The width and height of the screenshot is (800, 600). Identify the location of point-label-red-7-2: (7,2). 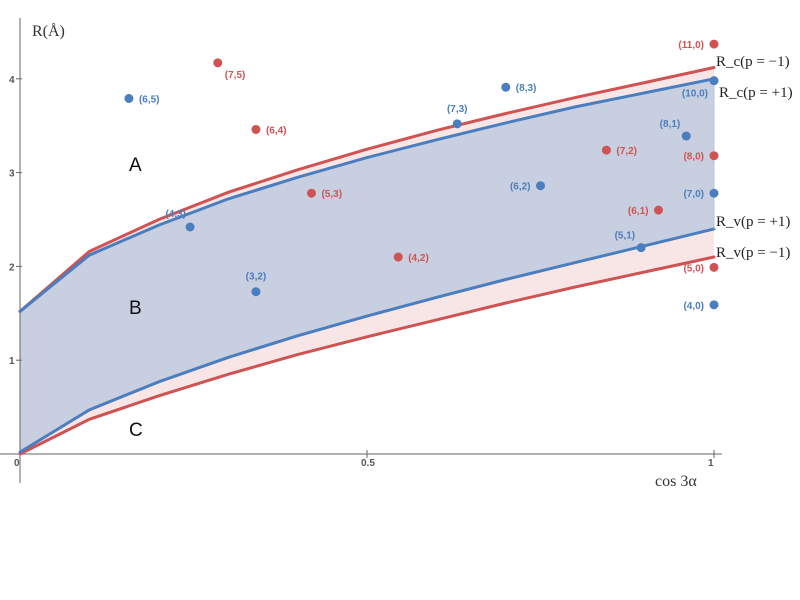
(626, 151).